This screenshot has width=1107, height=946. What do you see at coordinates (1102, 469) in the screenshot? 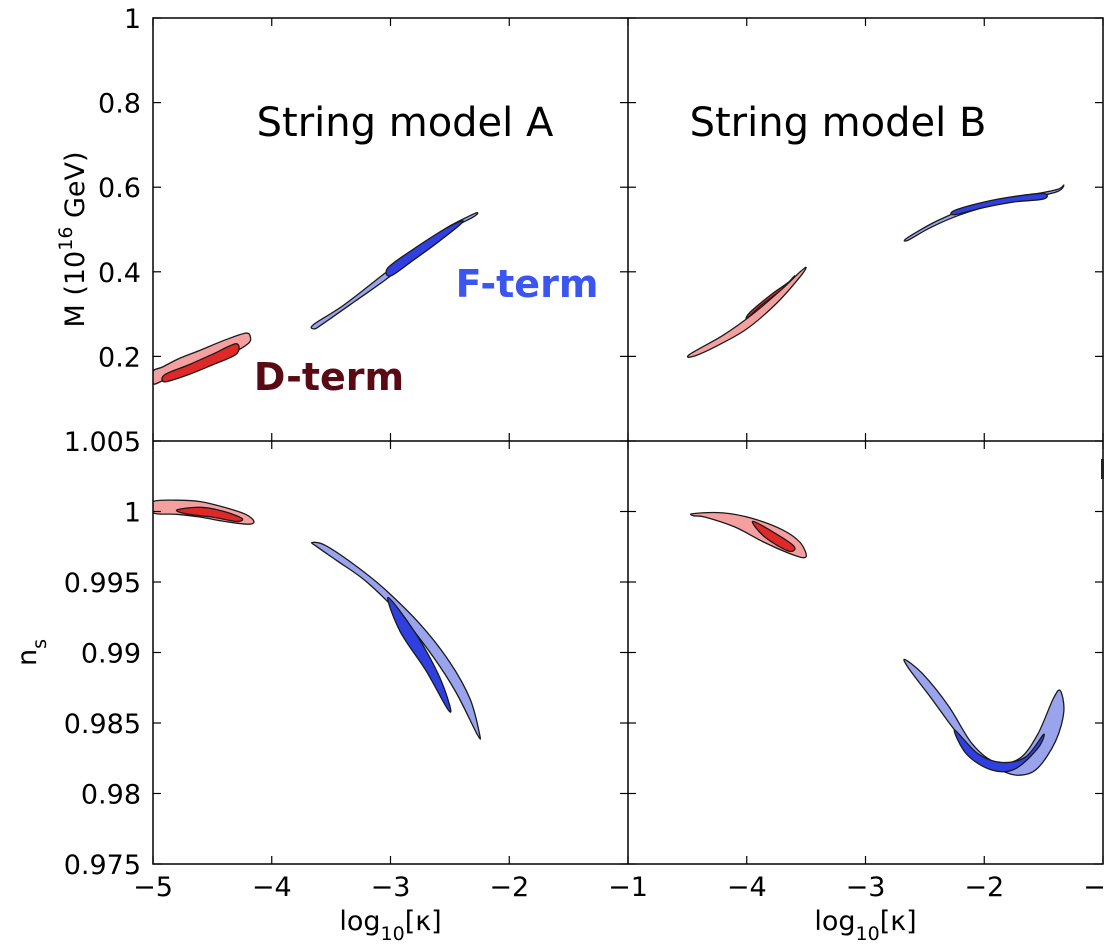
I see `edge-artifact-mark` at bounding box center [1102, 469].